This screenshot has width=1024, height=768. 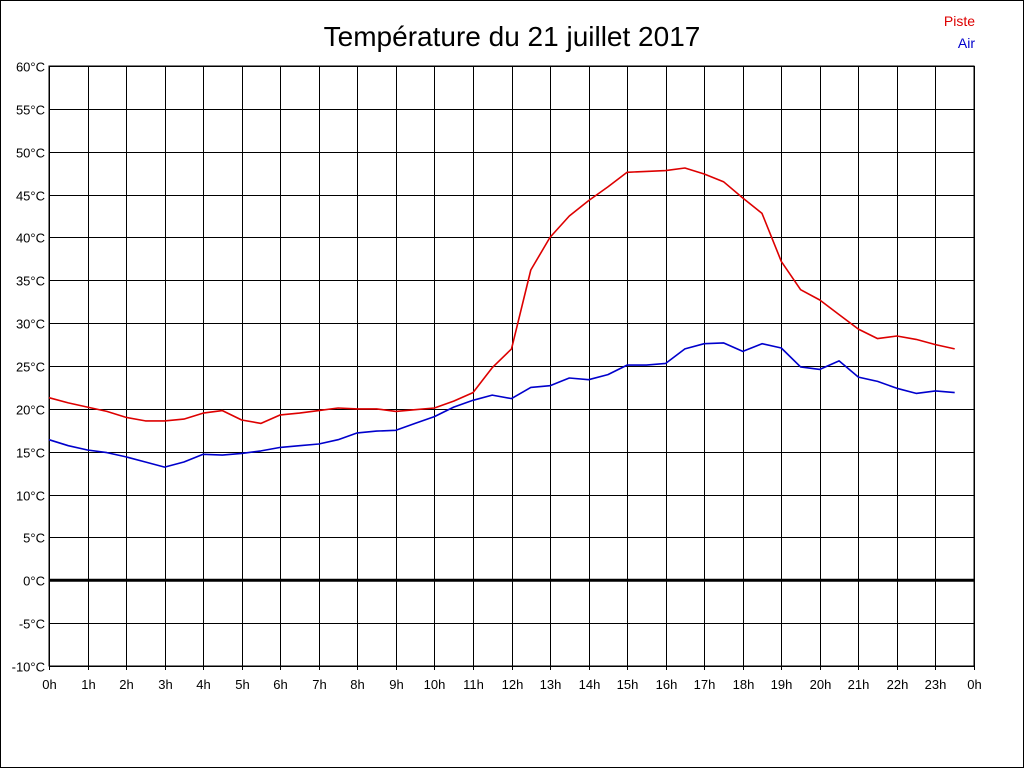 What do you see at coordinates (30, 410) in the screenshot?
I see `y-tick-label: 20°C` at bounding box center [30, 410].